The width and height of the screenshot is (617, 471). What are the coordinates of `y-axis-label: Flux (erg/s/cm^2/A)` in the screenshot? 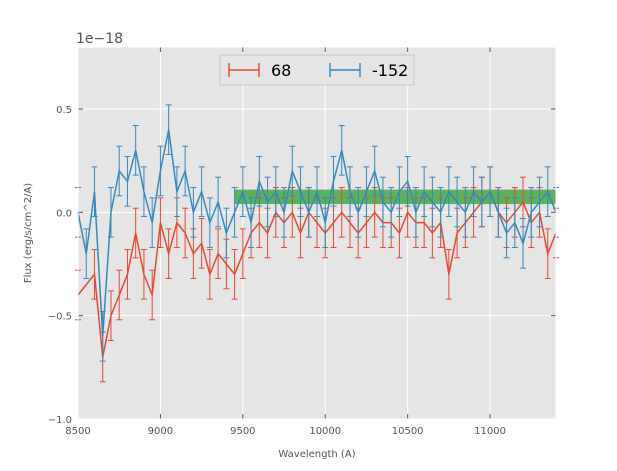 It's located at (28, 233).